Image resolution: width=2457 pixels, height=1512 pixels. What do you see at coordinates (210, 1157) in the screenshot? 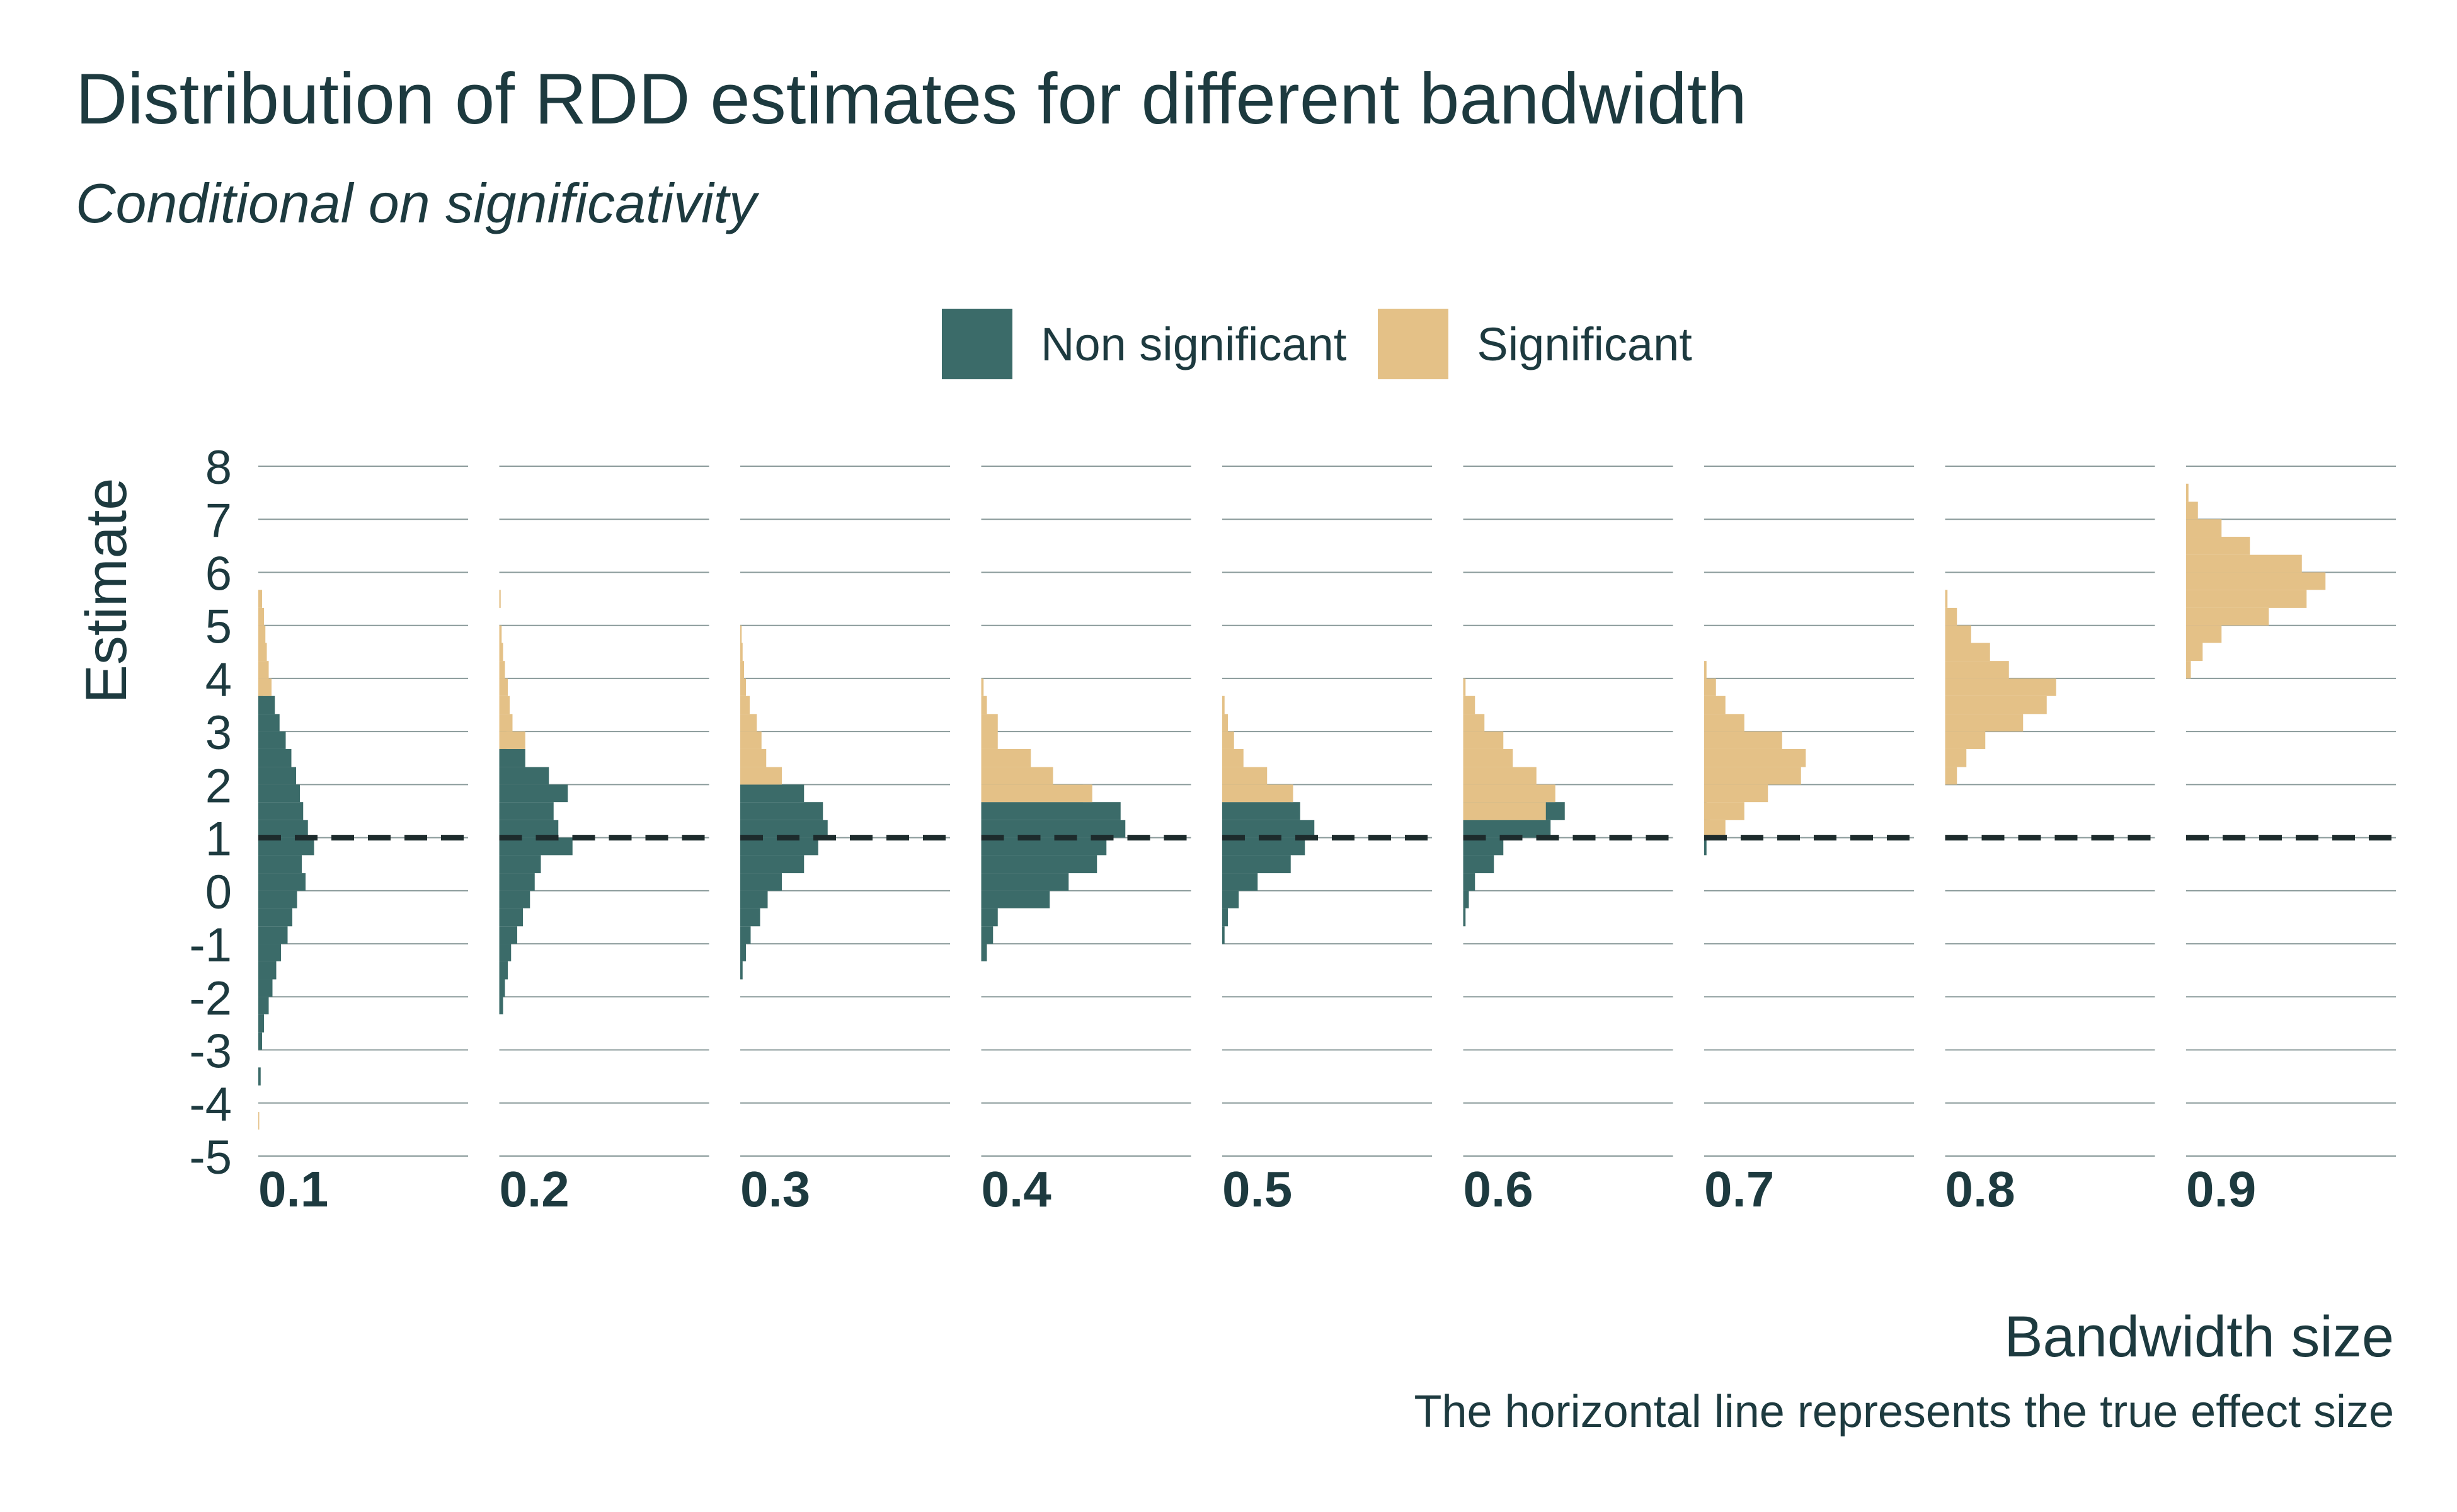
I see `y-tick-label: -5` at bounding box center [210, 1157].